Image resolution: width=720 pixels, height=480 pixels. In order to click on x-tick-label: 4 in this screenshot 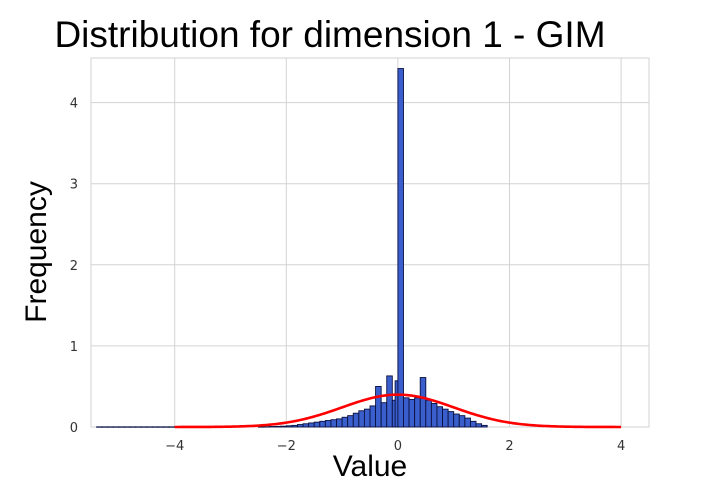, I will do `click(621, 446)`.